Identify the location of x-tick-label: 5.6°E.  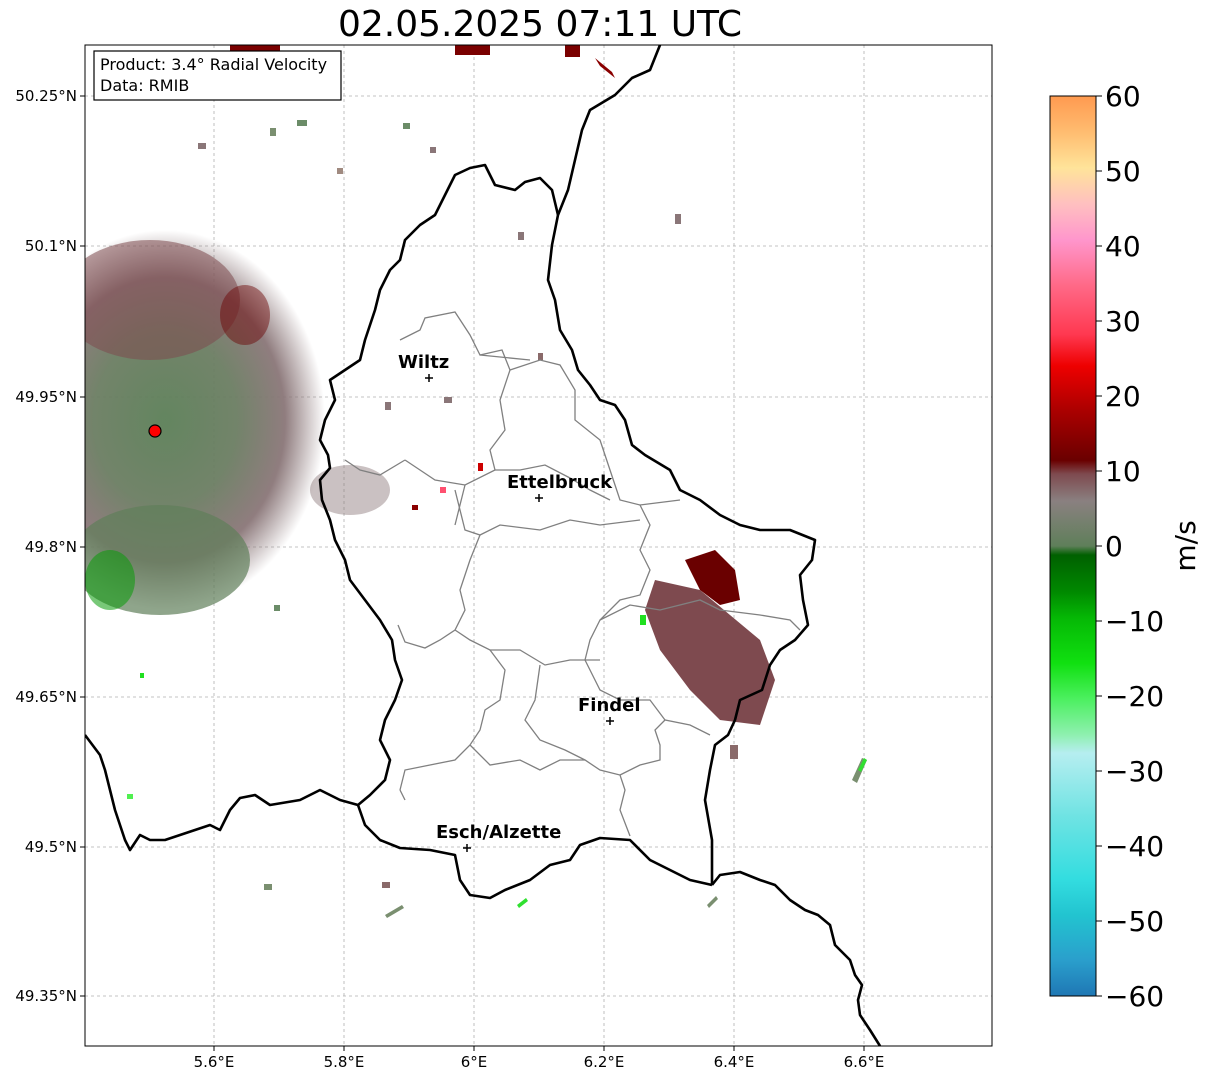
(214, 1062).